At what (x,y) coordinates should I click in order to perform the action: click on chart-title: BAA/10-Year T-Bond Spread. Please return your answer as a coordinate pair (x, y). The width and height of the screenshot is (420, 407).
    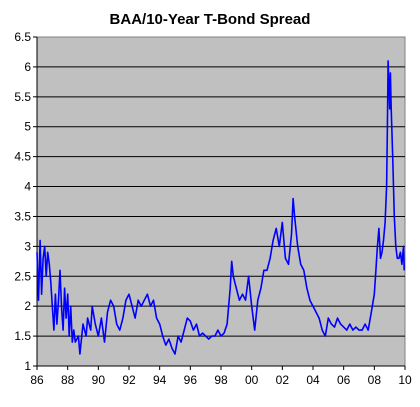
    Looking at the image, I should click on (210, 19).